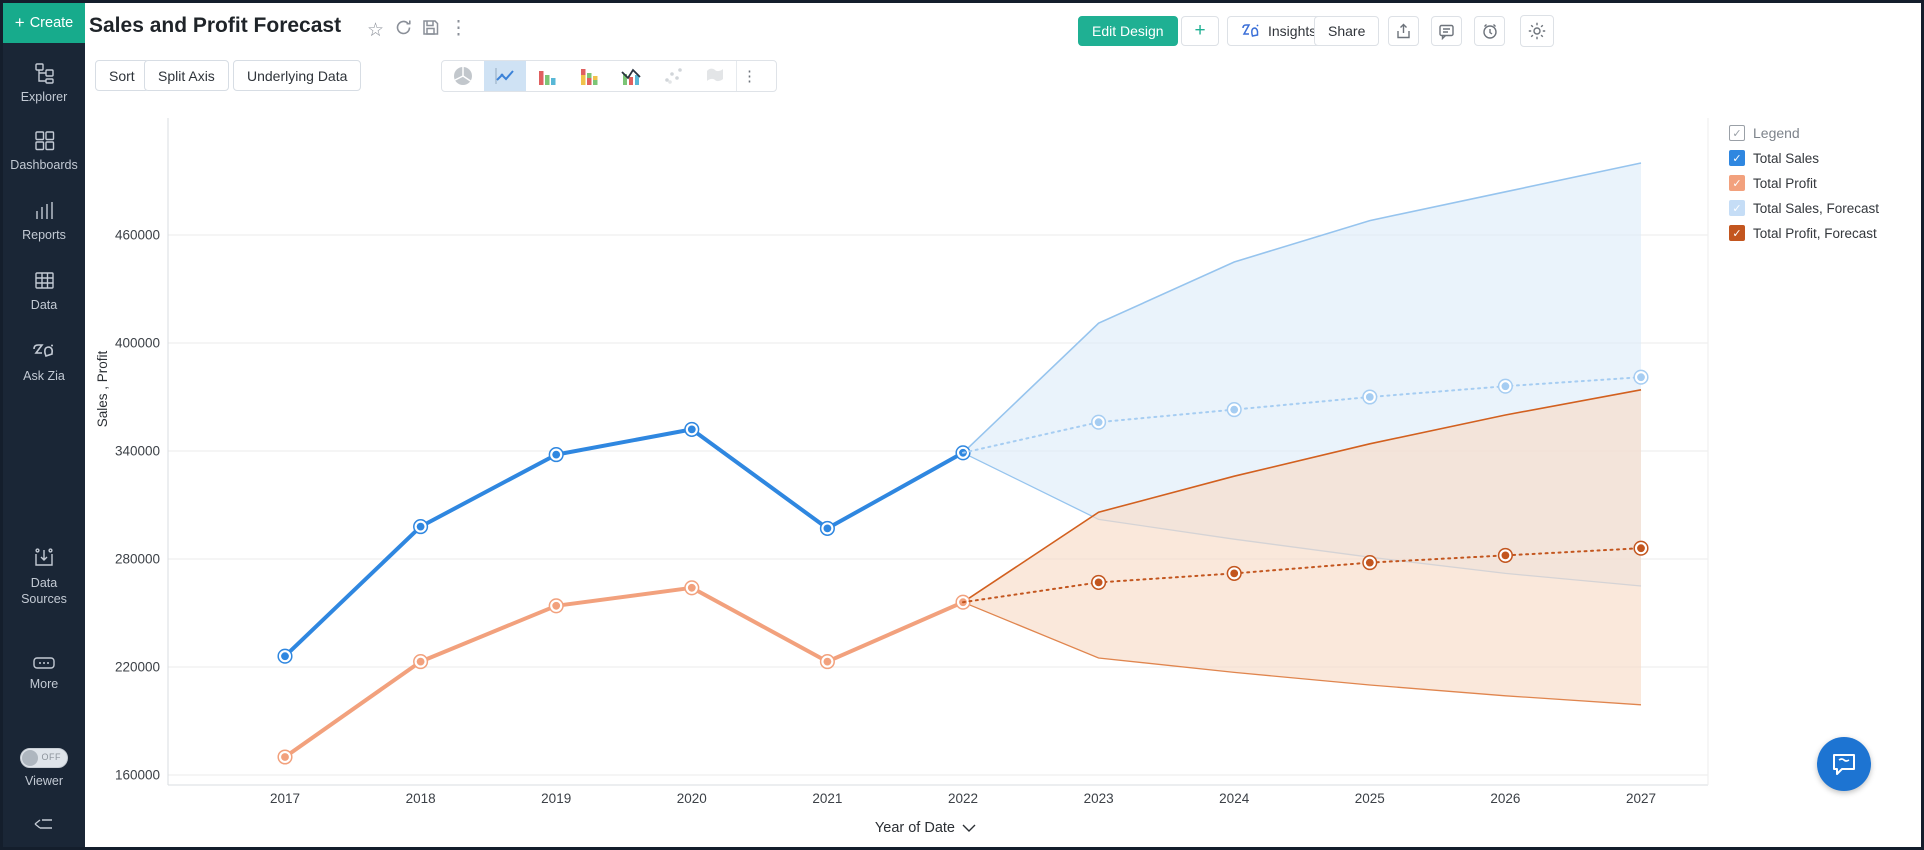  I want to click on viewer-label: Viewer, so click(44, 781).